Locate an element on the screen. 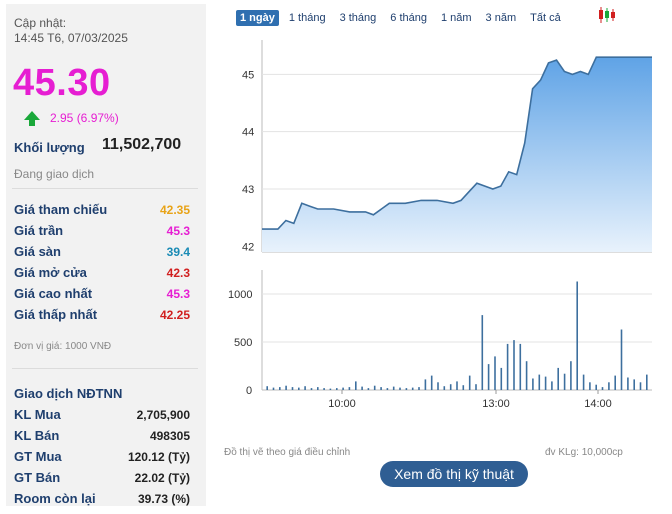 The image size is (672, 514). foreign-buy-vol-label: KL Mua is located at coordinates (37, 414).